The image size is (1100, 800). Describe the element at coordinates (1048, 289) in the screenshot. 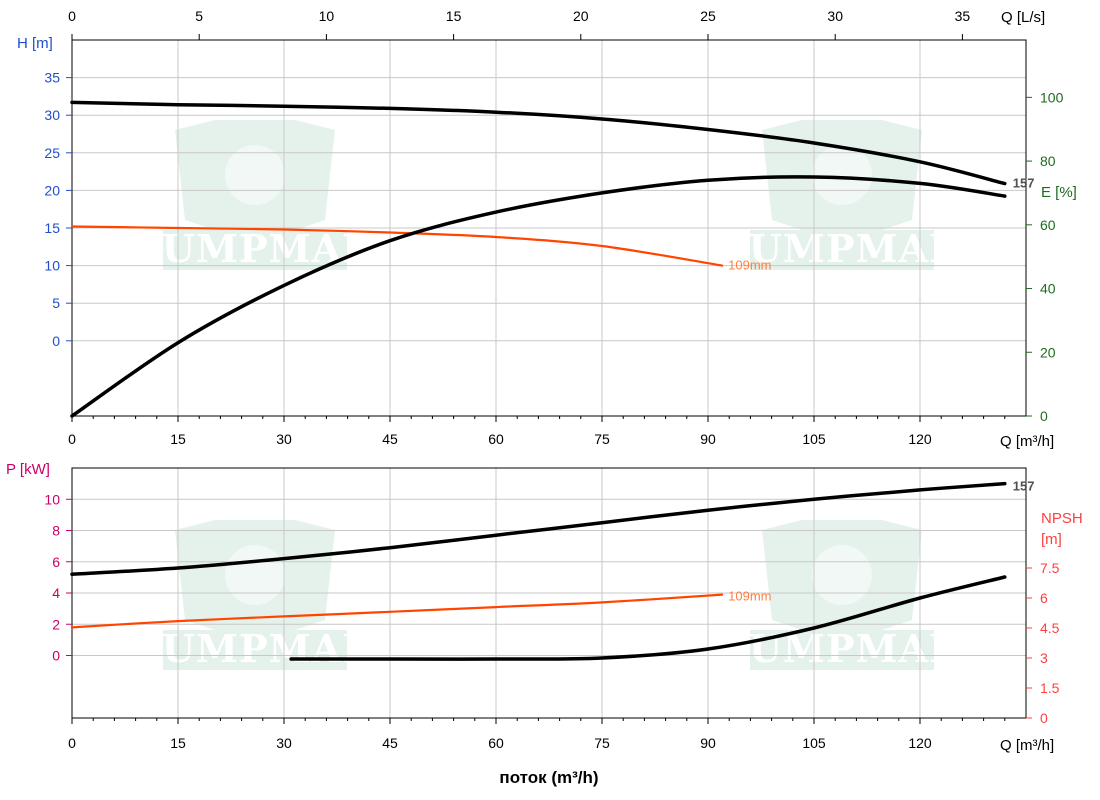

I see `y2-tick-label: 40` at that location.